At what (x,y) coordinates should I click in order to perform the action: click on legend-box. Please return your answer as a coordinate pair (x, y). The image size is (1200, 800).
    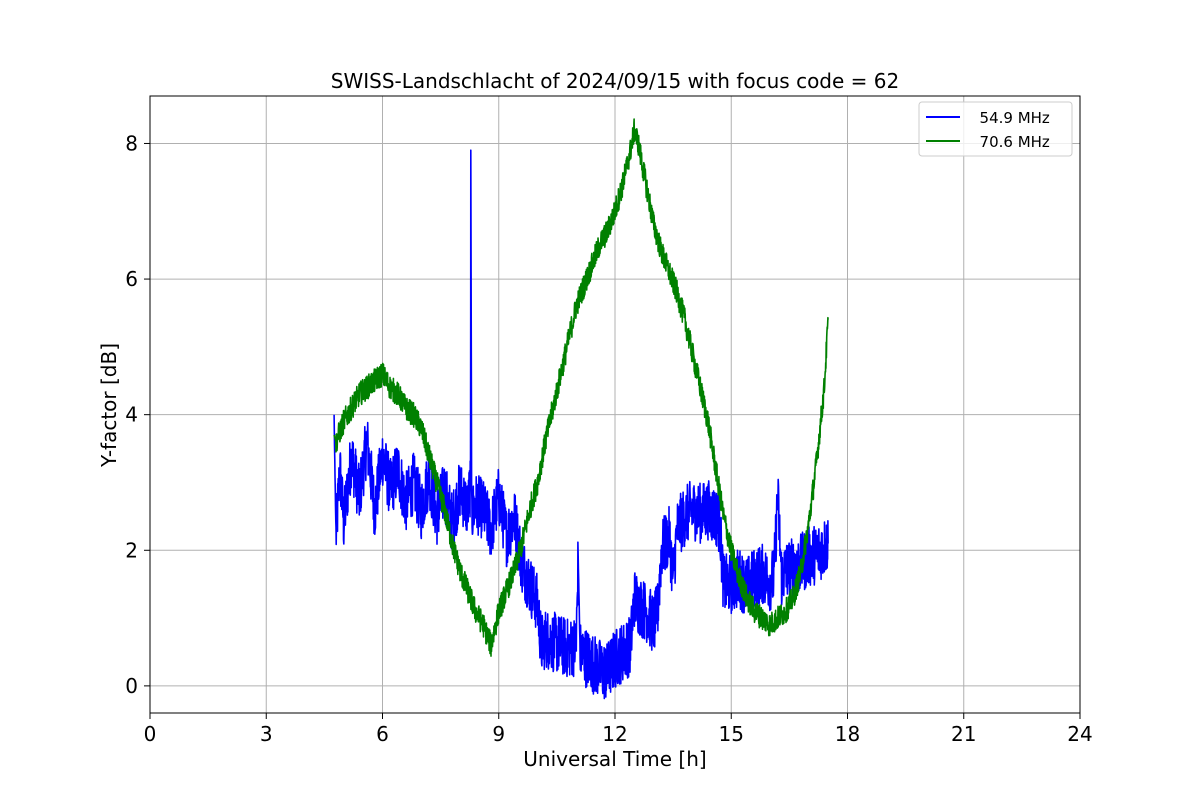
    Looking at the image, I should click on (995, 129).